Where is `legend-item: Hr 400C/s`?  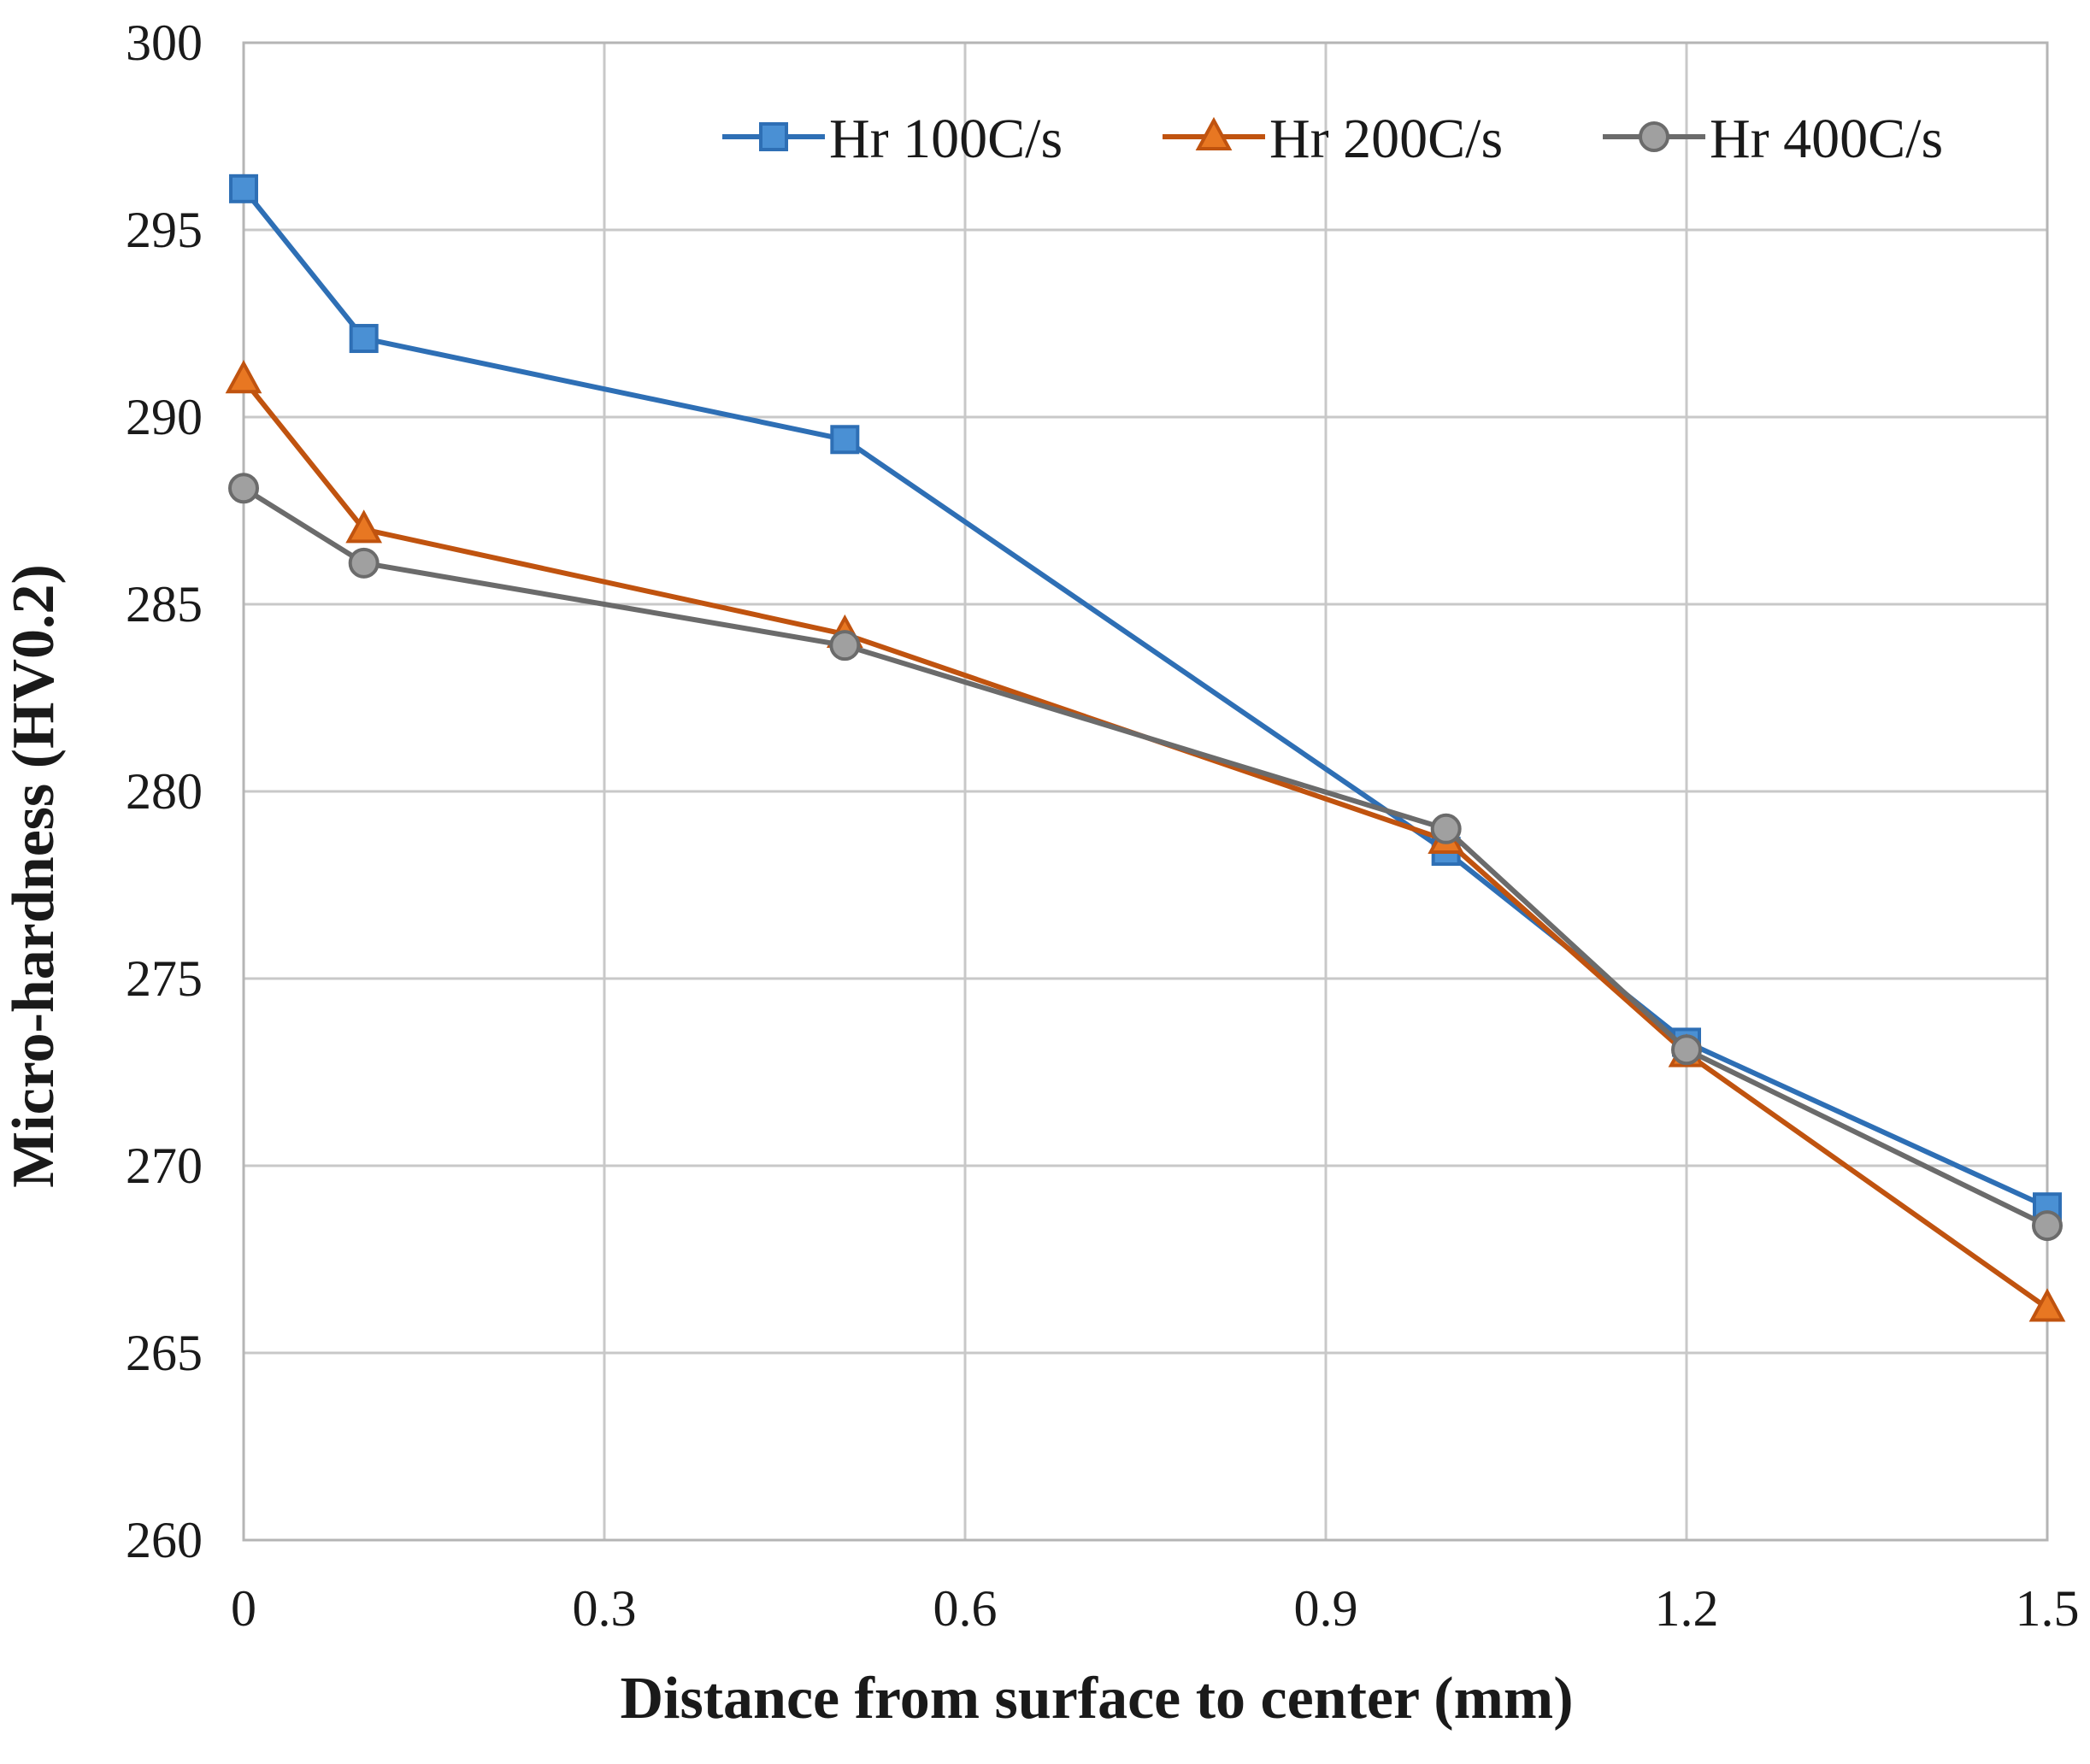
legend-item: Hr 400C/s is located at coordinates (1773, 139).